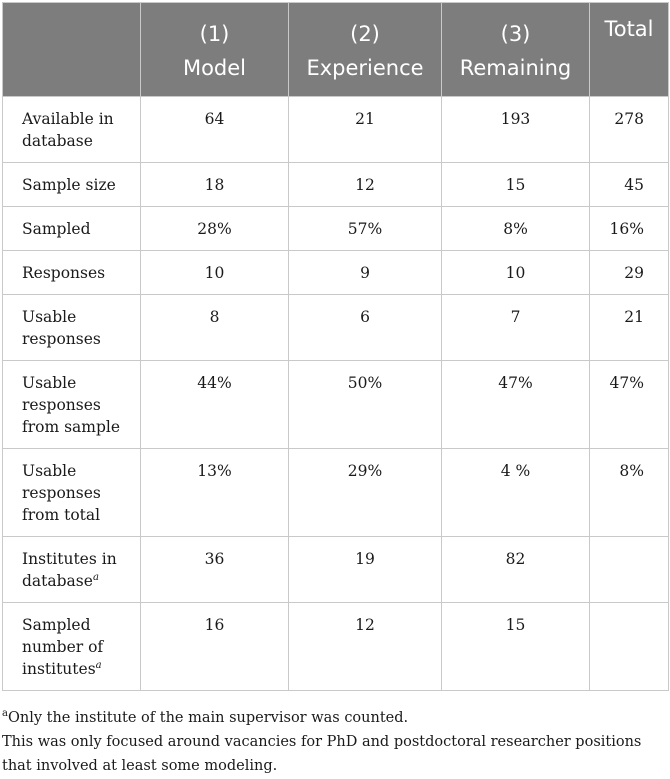 The image size is (670, 779). Describe the element at coordinates (629, 129) in the screenshot. I see `table-cell-total: 278` at that location.